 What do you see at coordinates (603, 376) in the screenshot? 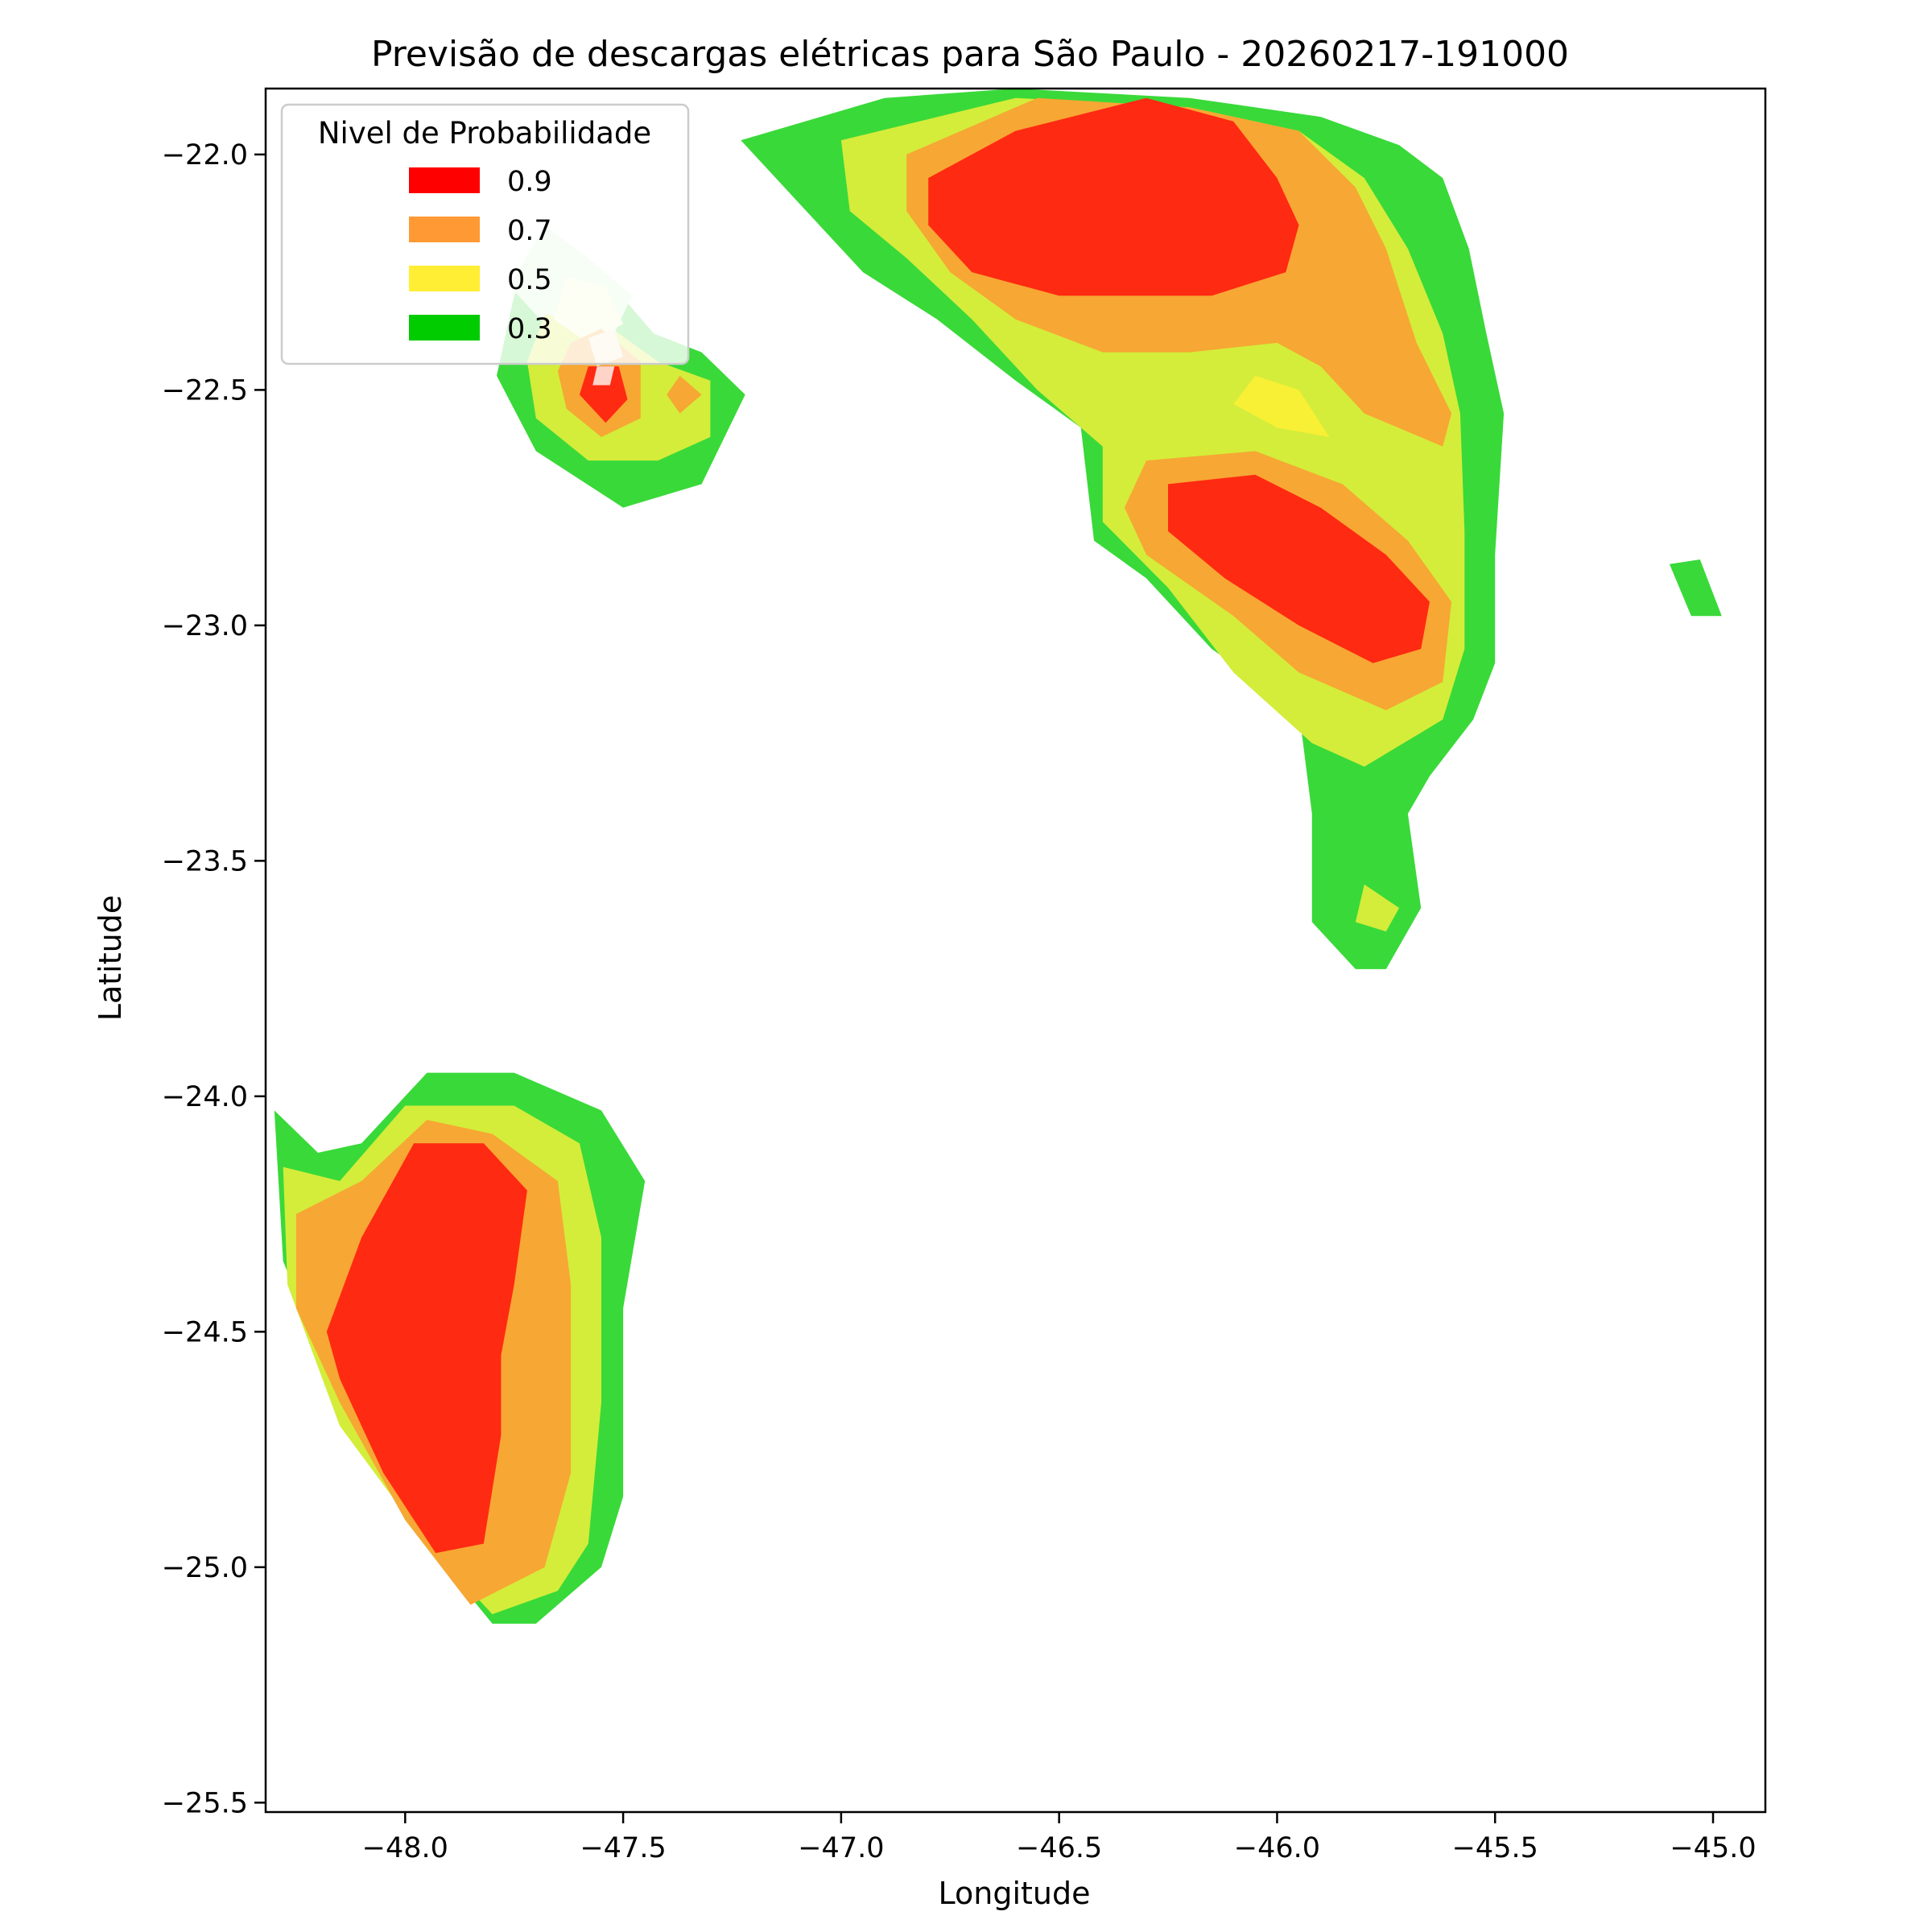
I see `cell-north-west-pale_red-region` at bounding box center [603, 376].